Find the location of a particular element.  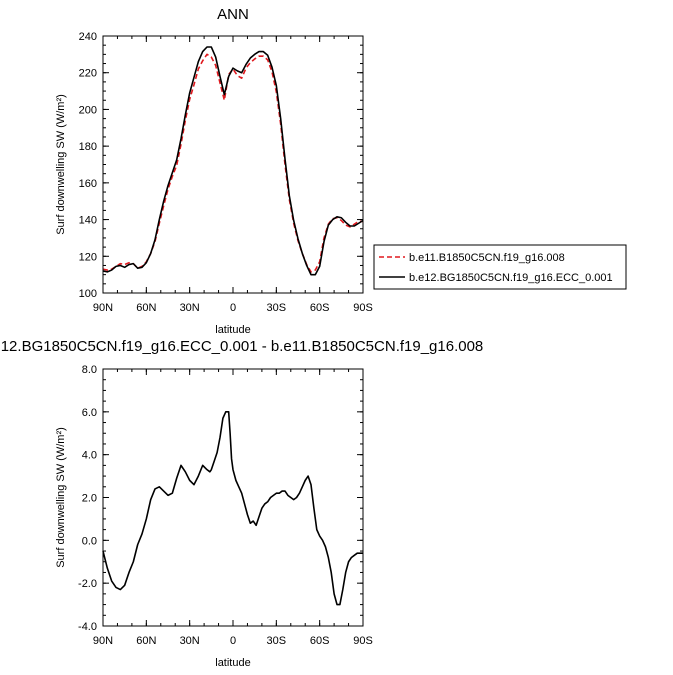

top-plot-frame is located at coordinates (233, 164).